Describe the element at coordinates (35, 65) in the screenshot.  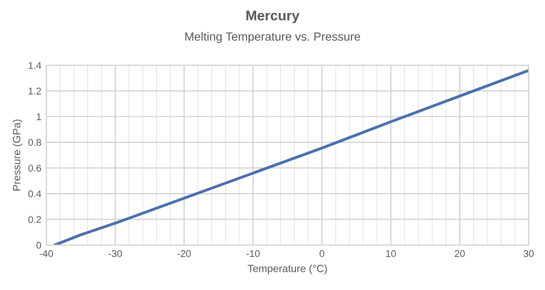
I see `y-tick-label: 1.4` at that location.